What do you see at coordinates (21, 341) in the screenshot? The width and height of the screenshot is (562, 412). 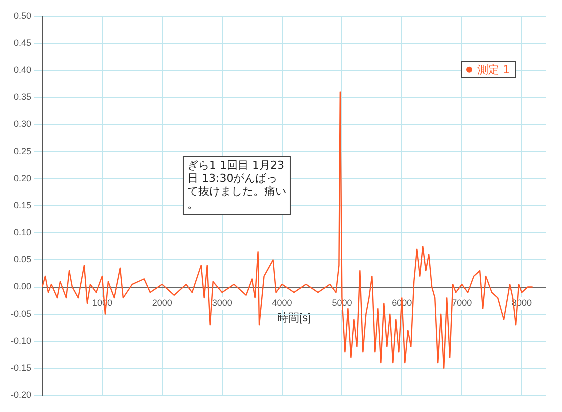 I see `y-tick-label: -0.10` at bounding box center [21, 341].